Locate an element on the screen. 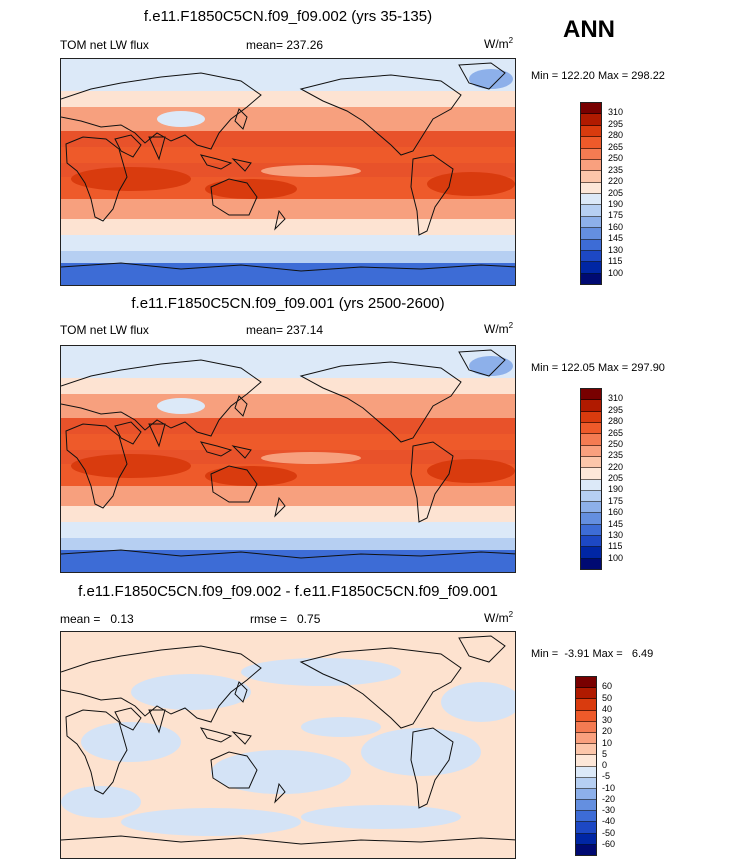 The image size is (733, 866). panel-3-colorbar is located at coordinates (586, 766).